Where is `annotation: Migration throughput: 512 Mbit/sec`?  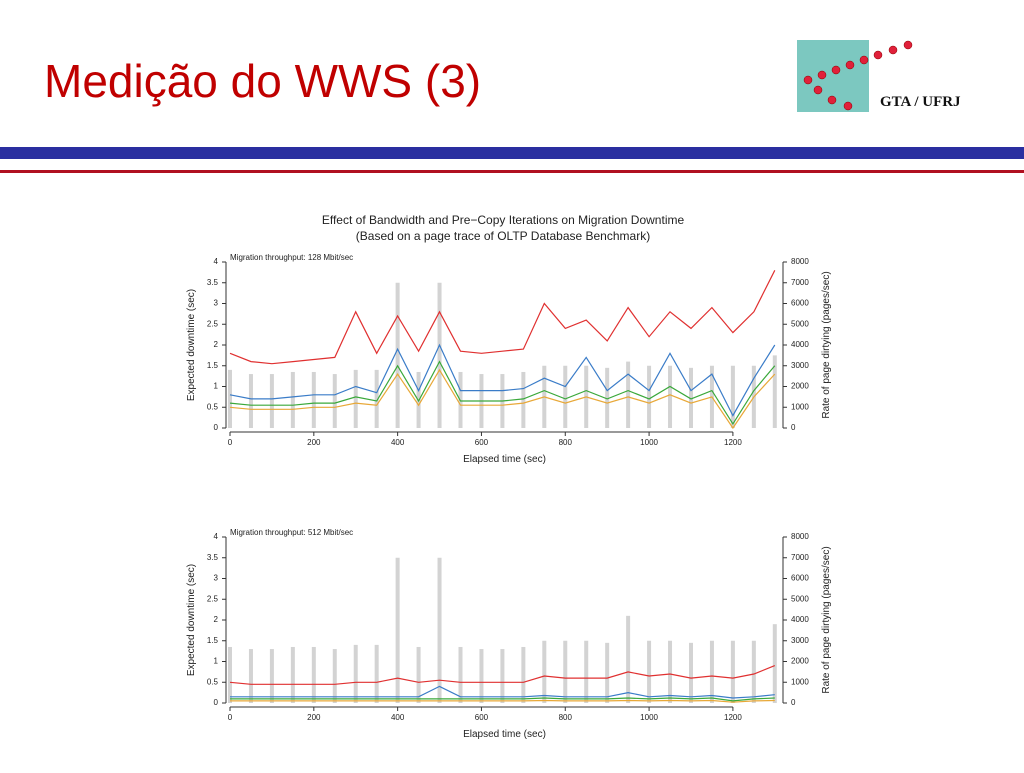
annotation: Migration throughput: 512 Mbit/sec is located at coordinates (291, 532).